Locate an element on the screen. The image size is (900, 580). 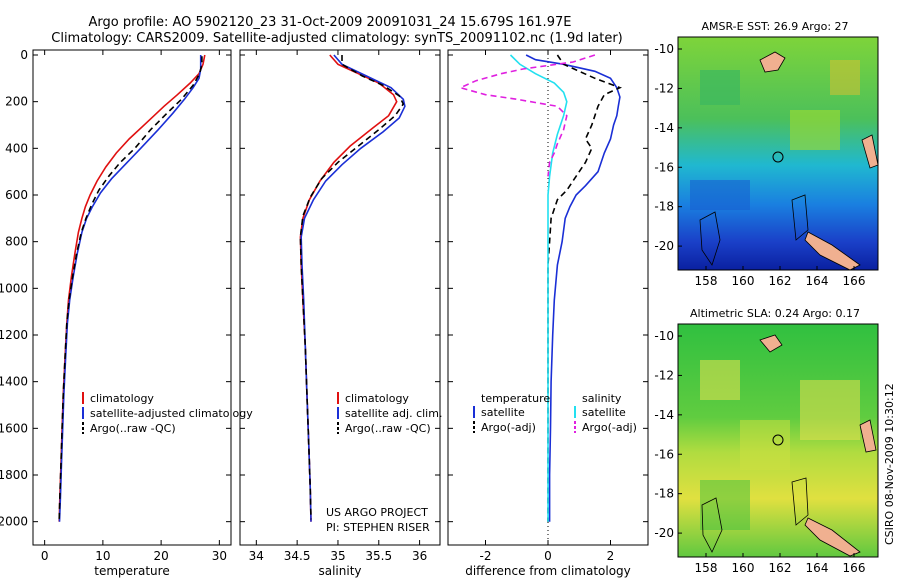
legend-label-sal-argo: Argo(-adj) is located at coordinates (609, 427).